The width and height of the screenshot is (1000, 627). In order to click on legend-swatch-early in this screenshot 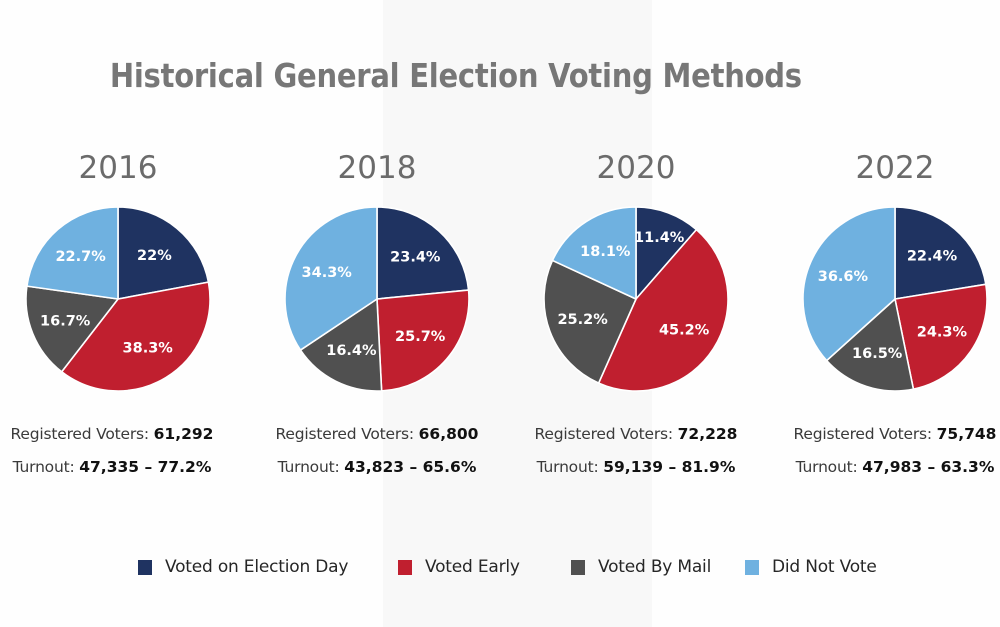, I will do `click(405, 567)`.